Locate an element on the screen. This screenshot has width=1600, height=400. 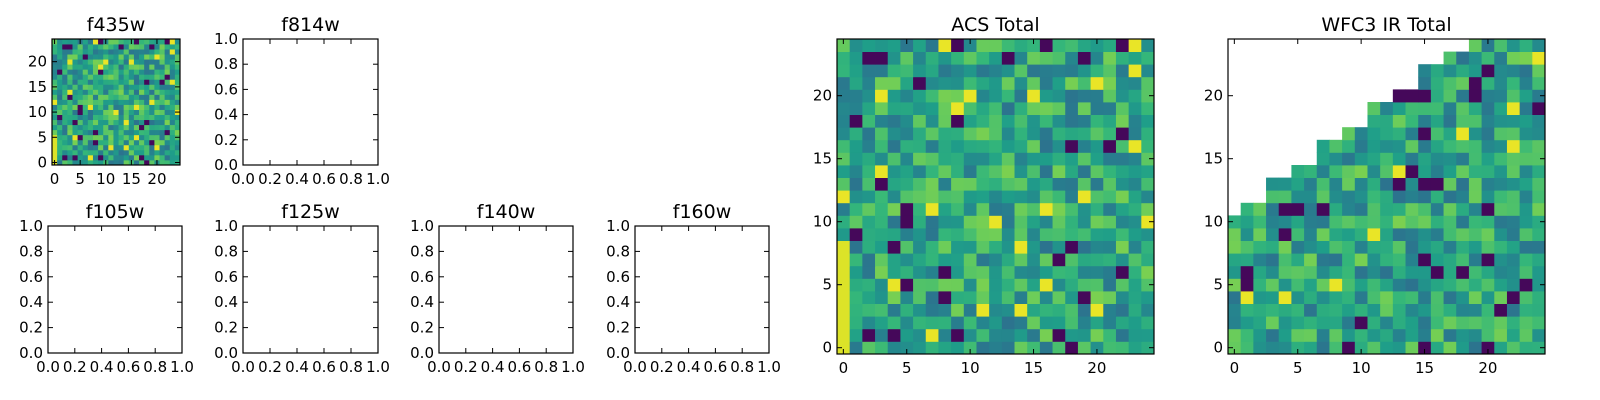
x-tick-label: 0.2 is located at coordinates (466, 367).